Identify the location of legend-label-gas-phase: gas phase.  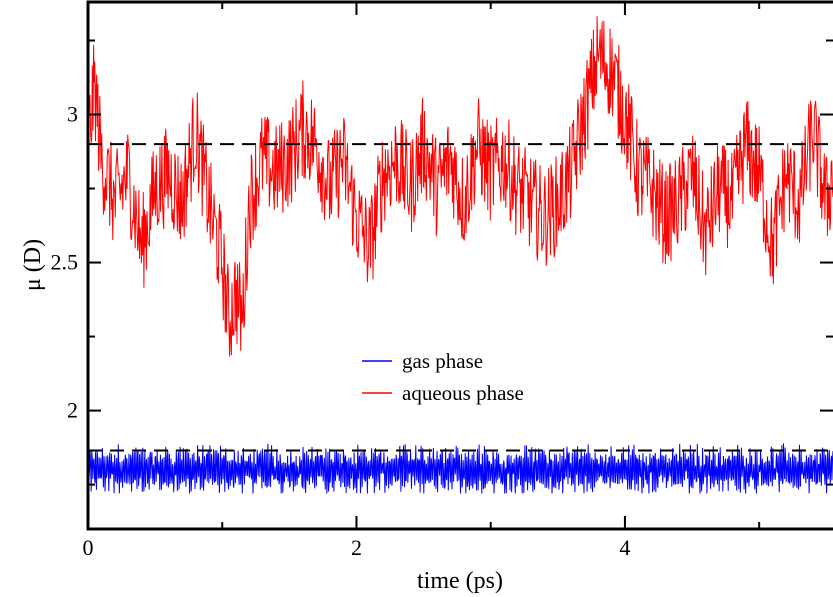
(442, 361).